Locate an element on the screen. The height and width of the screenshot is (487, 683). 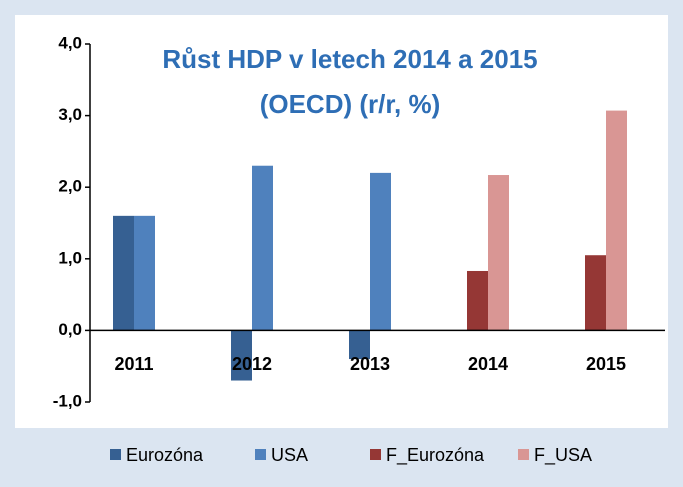
legend-label: F_Eurozóna is located at coordinates (435, 455).